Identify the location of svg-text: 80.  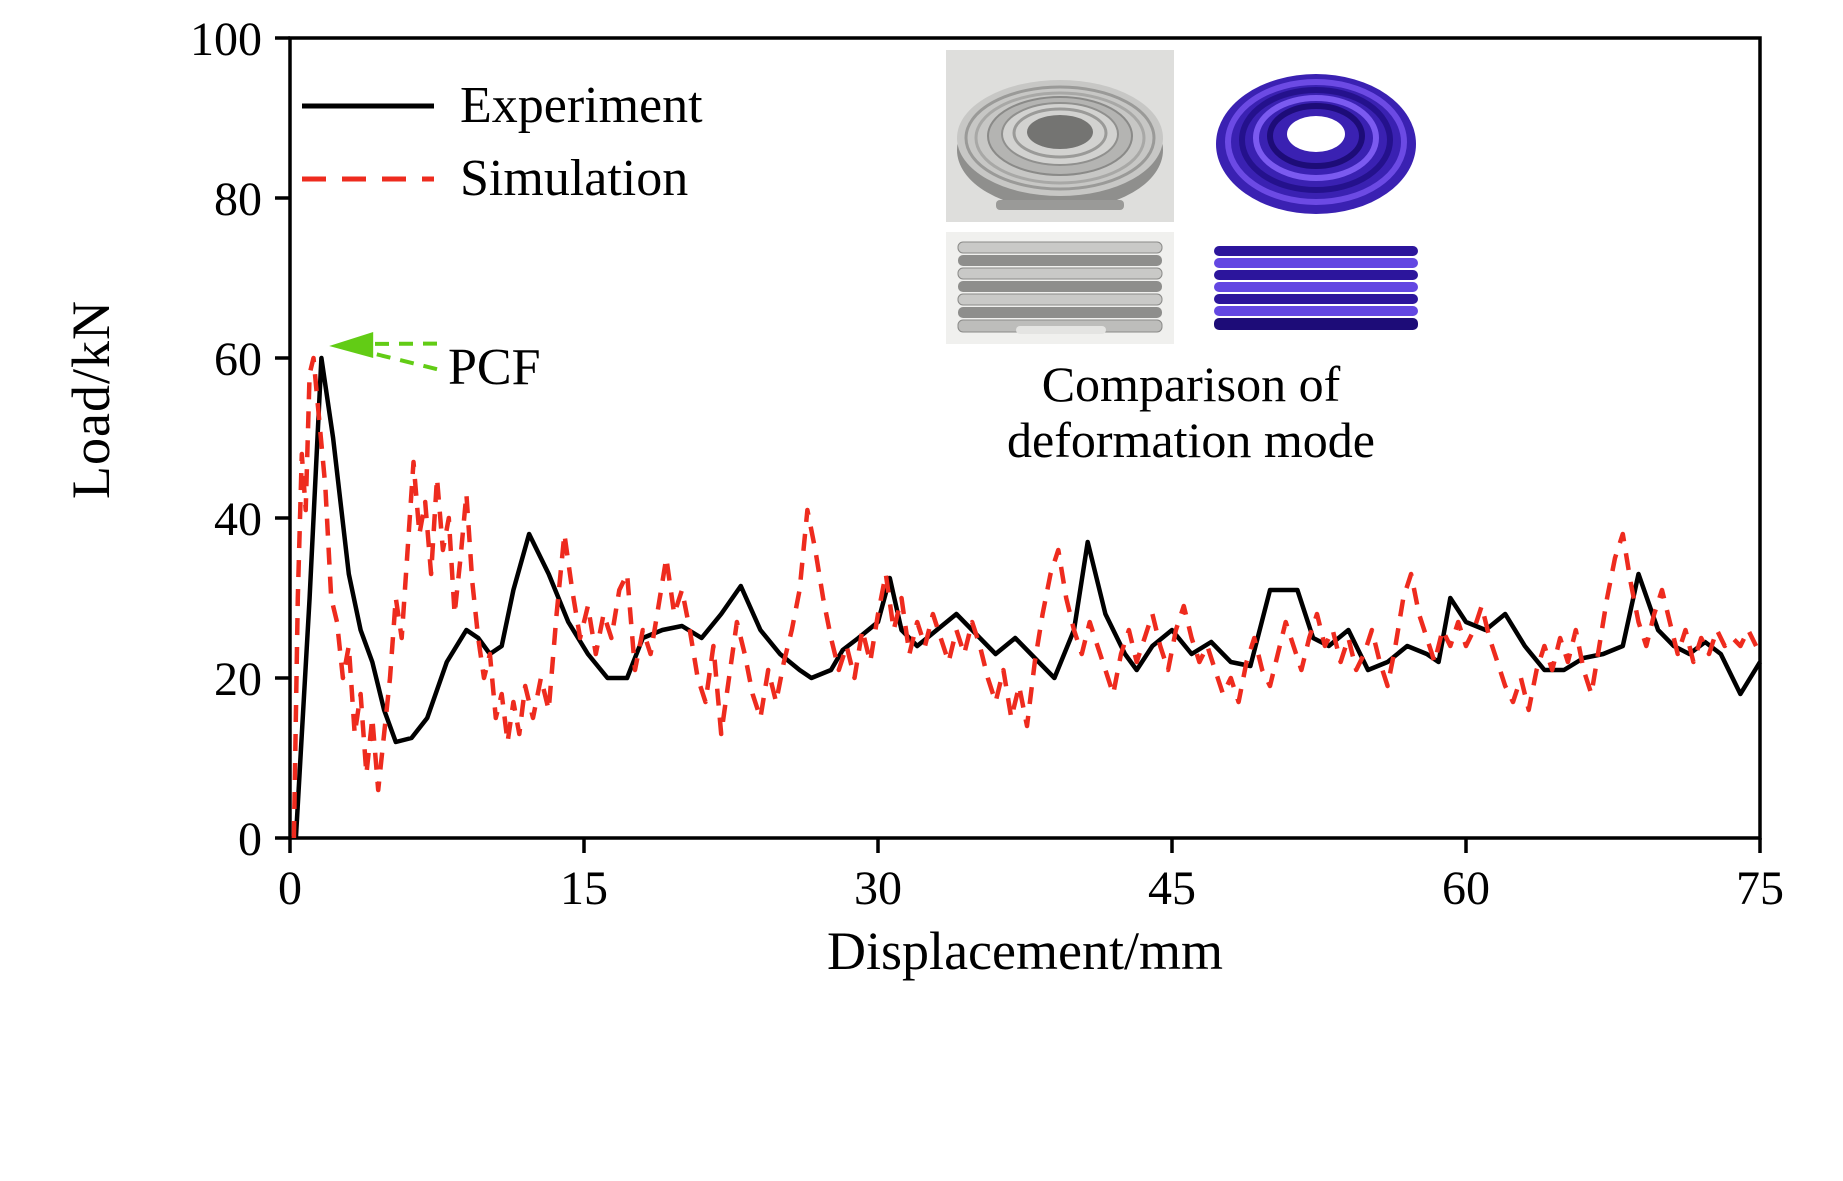
(238, 199).